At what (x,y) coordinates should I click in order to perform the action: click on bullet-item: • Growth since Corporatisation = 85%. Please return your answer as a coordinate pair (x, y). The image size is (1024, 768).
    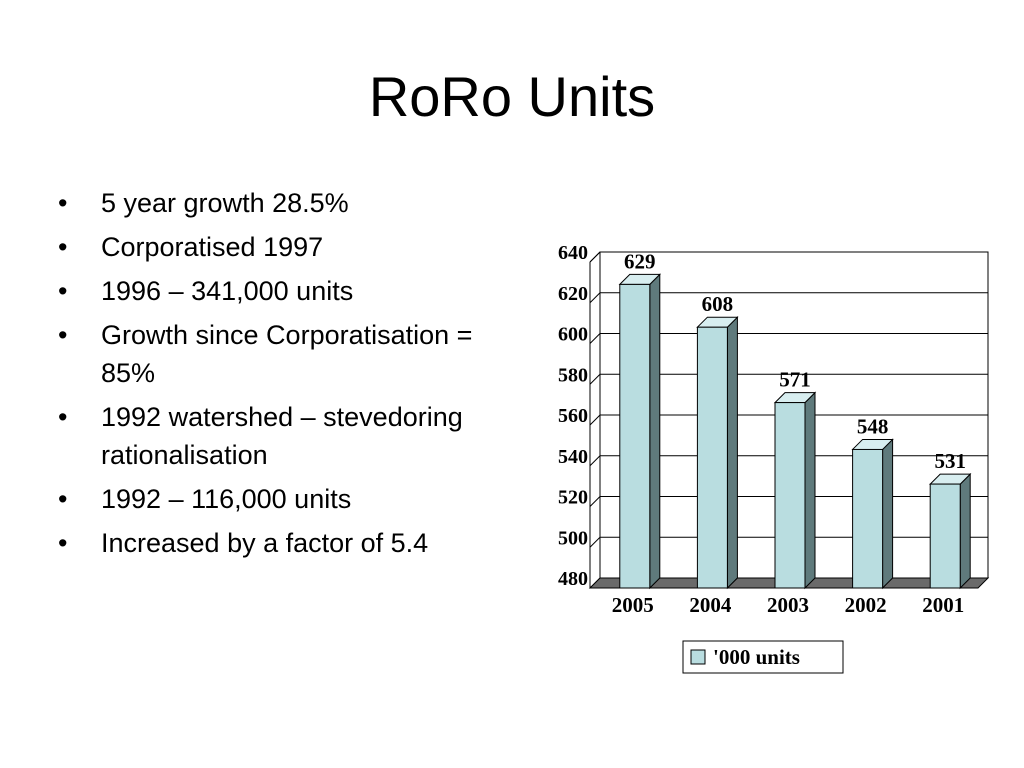
    Looking at the image, I should click on (268, 354).